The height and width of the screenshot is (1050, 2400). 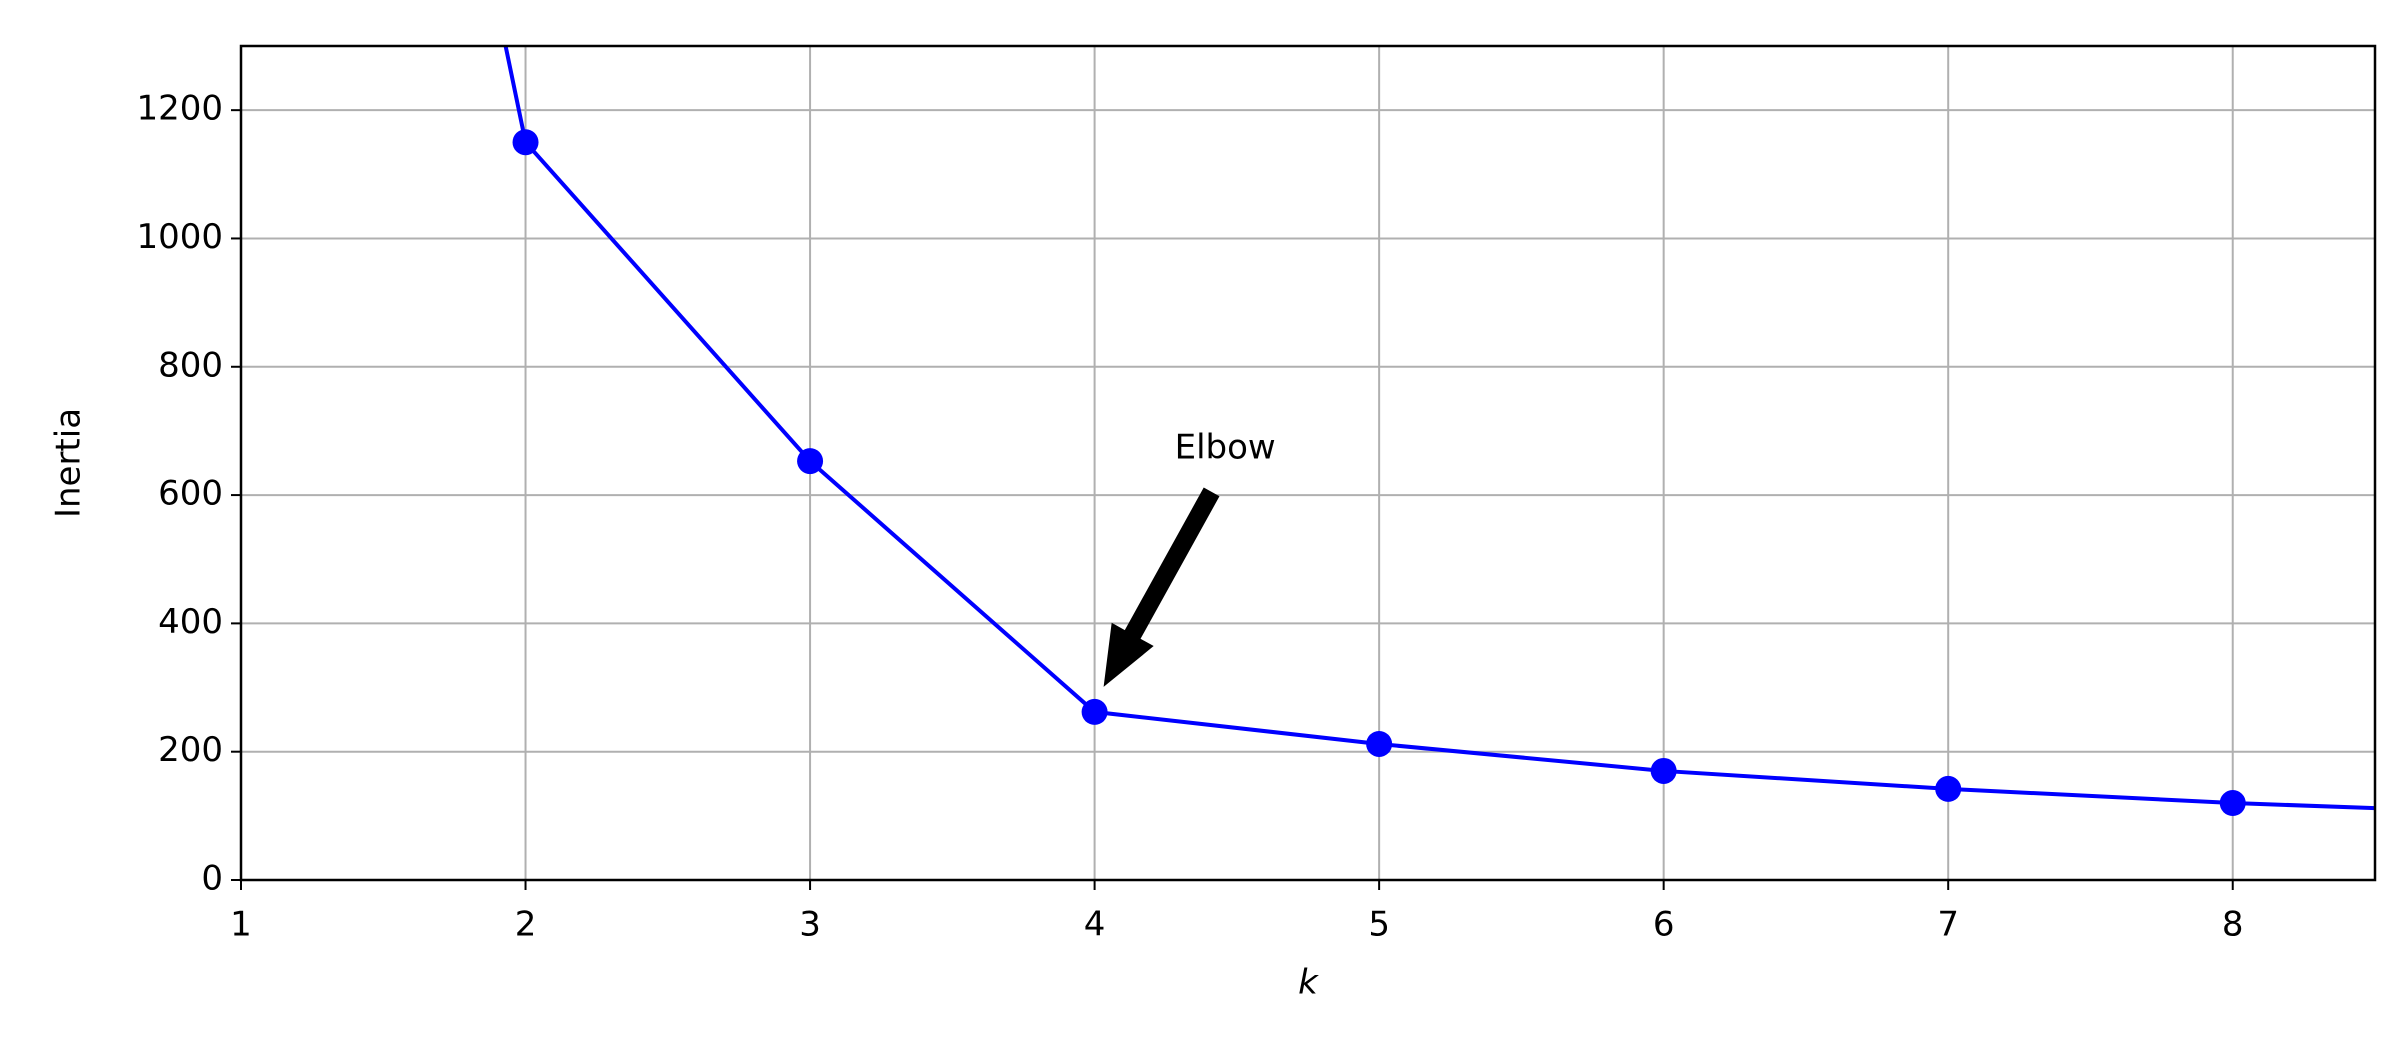 I want to click on x-axis-label: k, so click(x=1308, y=983).